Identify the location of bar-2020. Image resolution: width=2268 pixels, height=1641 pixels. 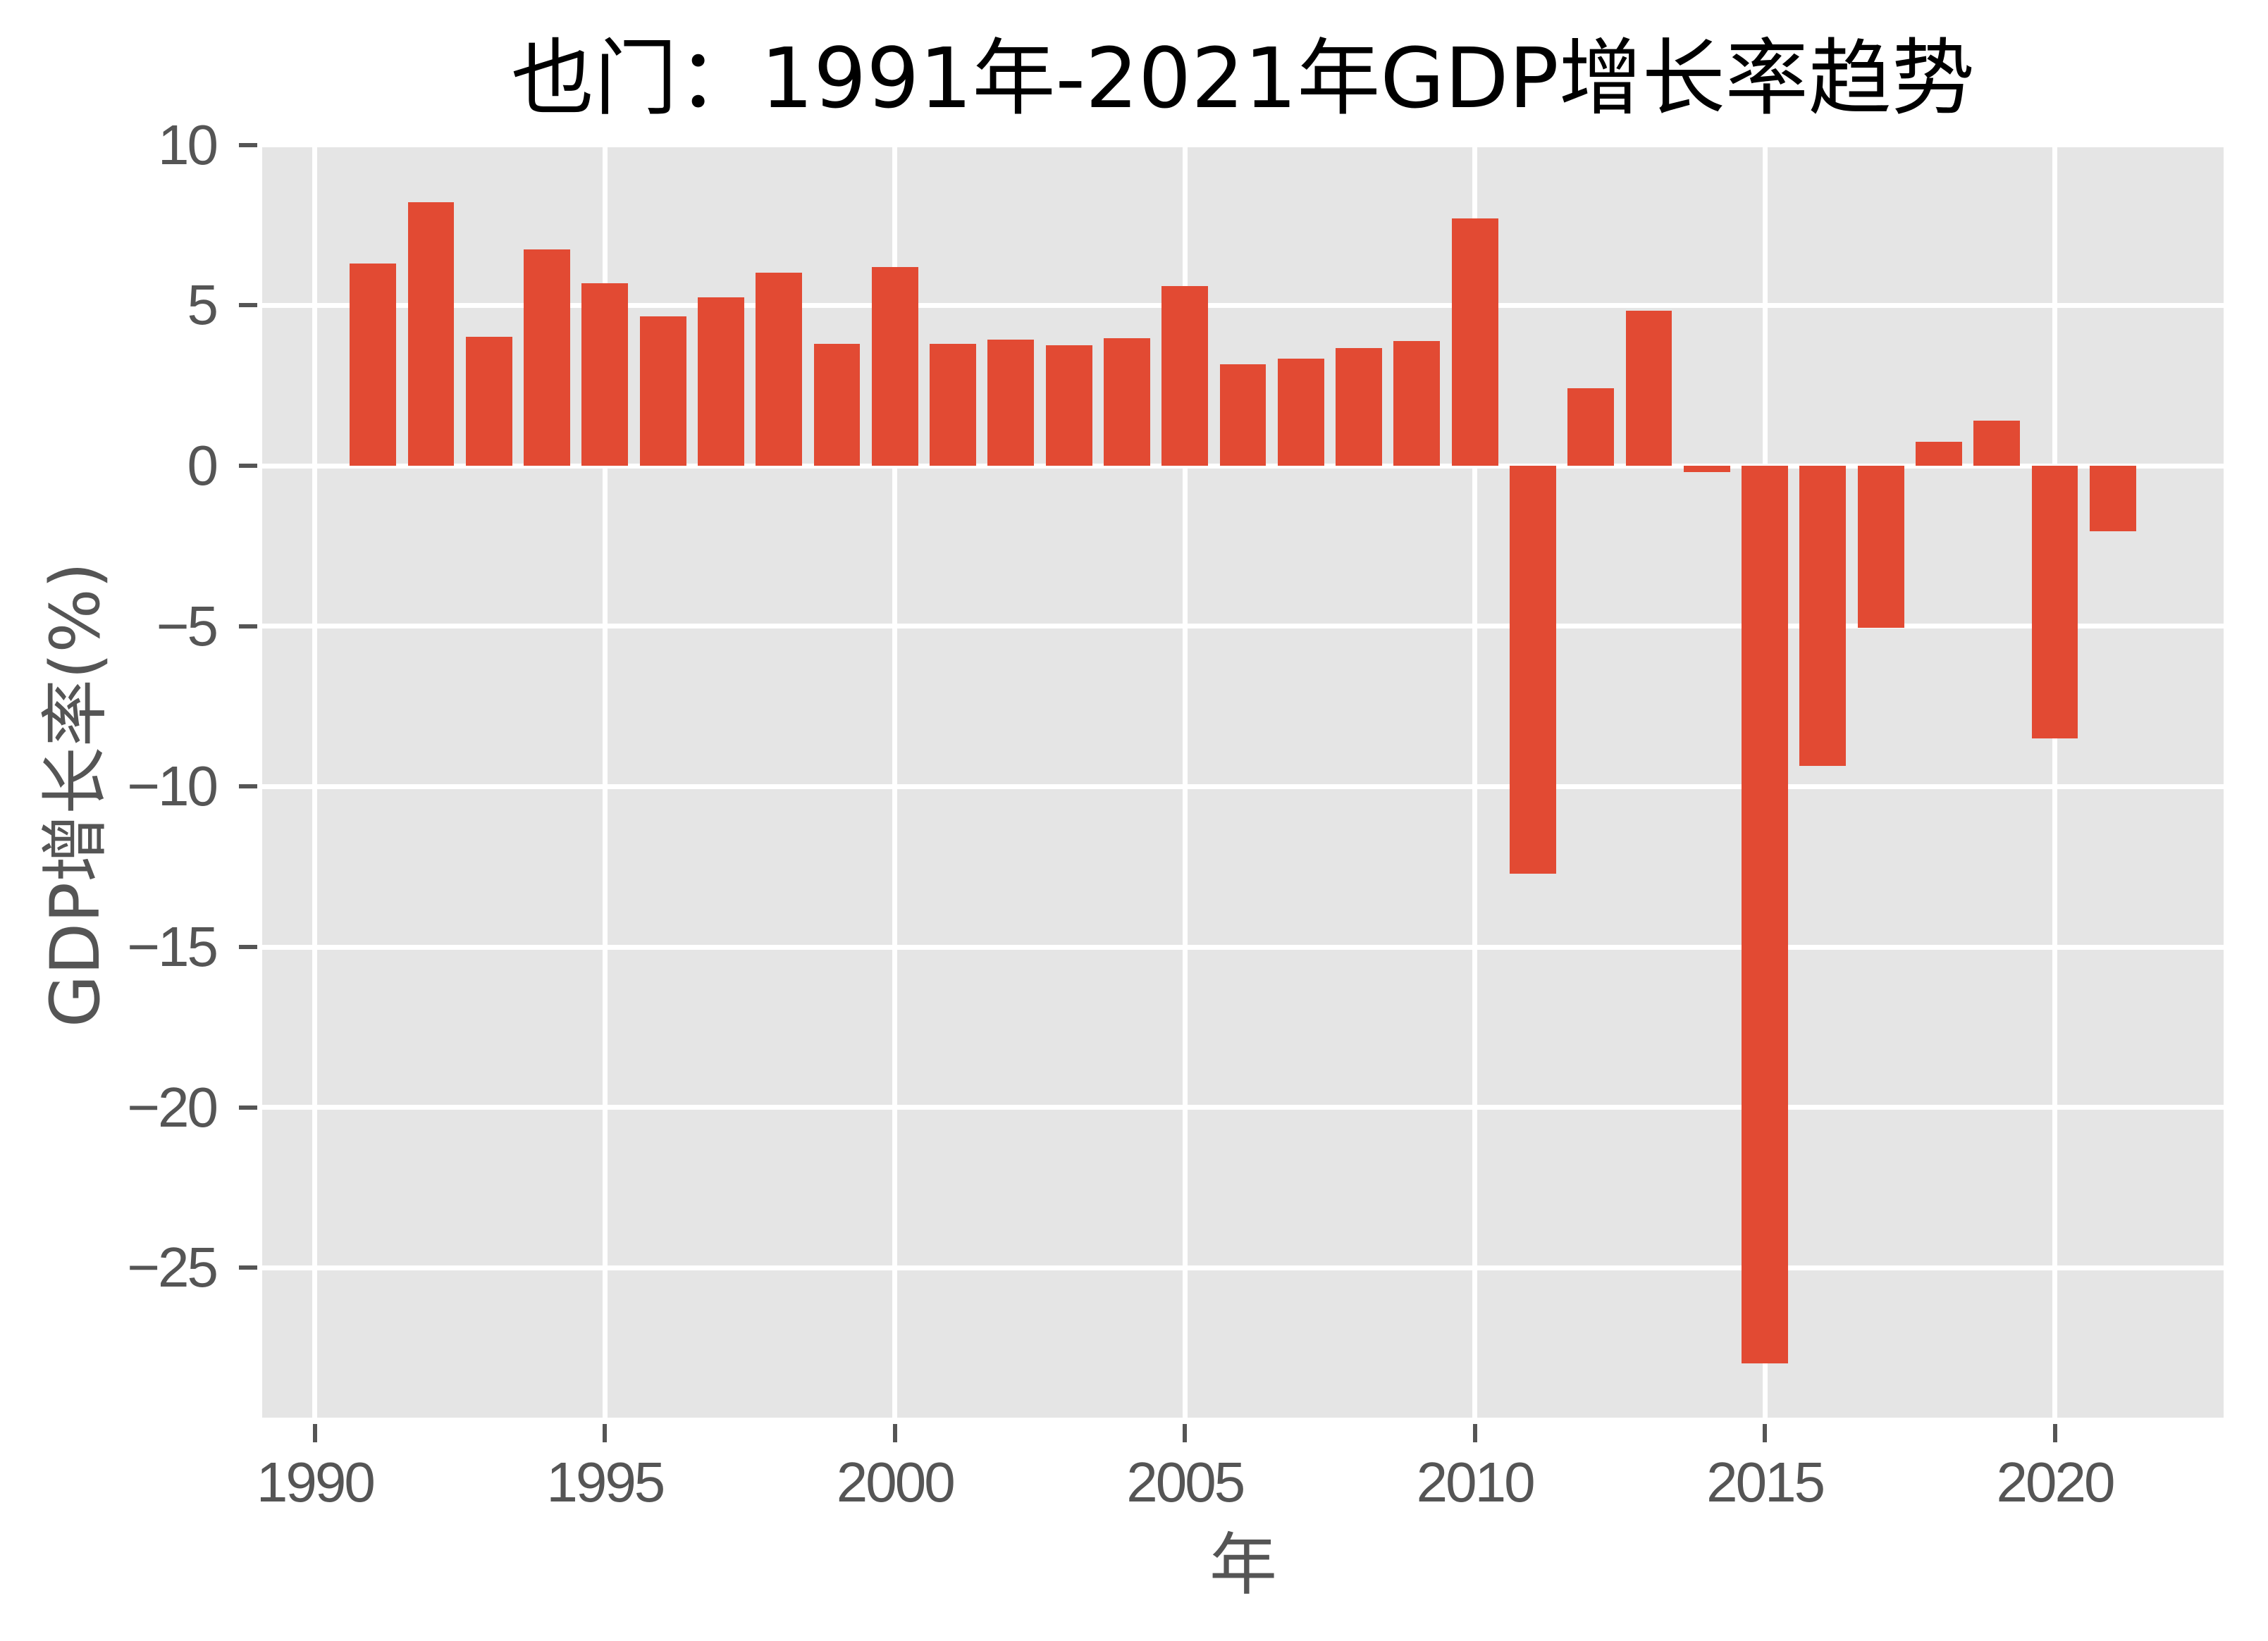
(2054, 602).